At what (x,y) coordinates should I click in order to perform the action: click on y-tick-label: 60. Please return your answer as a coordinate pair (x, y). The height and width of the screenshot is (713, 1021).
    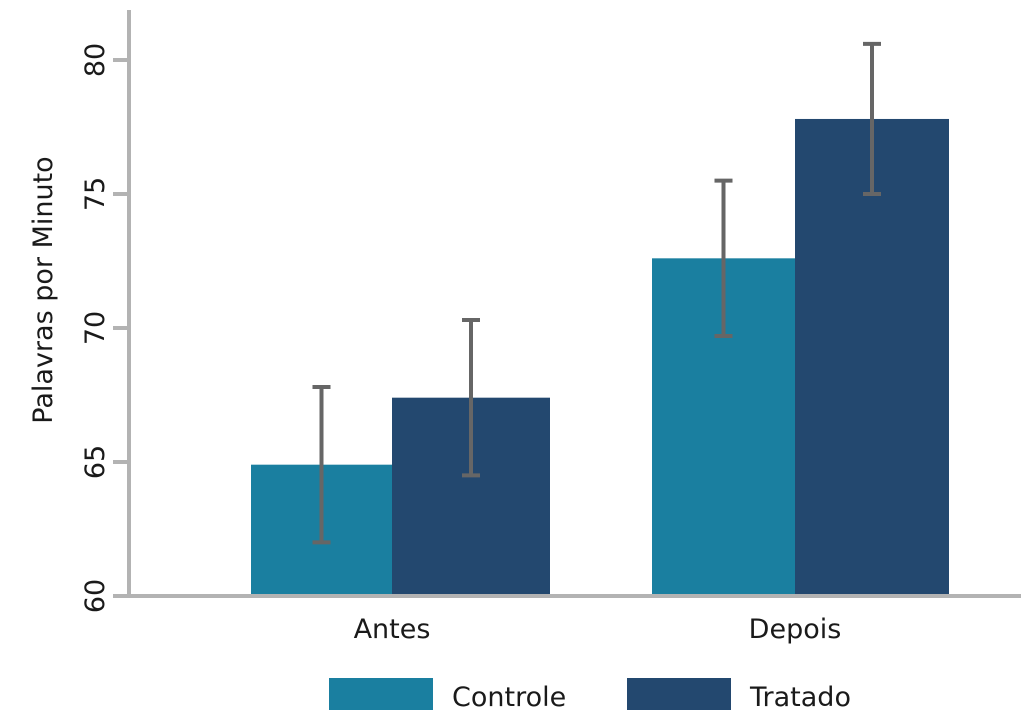
    Looking at the image, I should click on (95, 596).